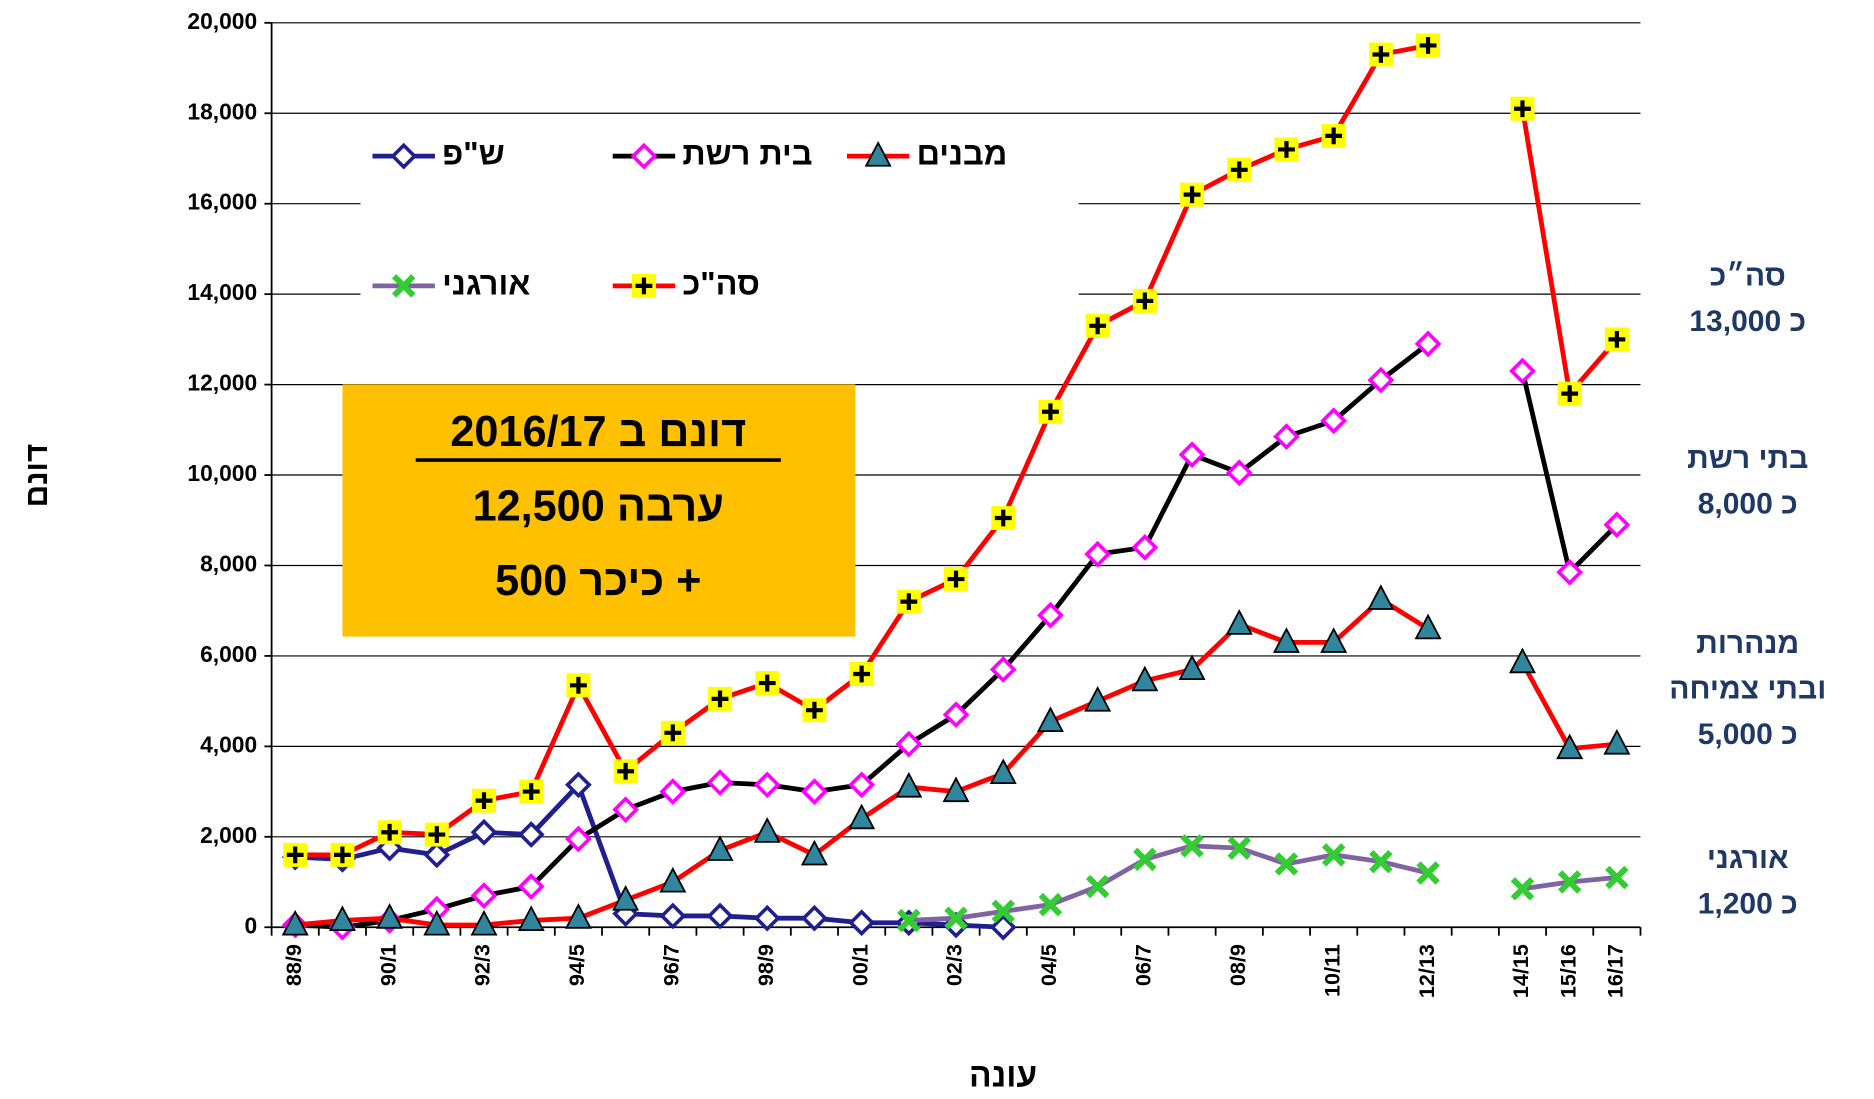 The height and width of the screenshot is (1099, 1874). What do you see at coordinates (222, 292) in the screenshot?
I see `y-tick-label: 14,000` at bounding box center [222, 292].